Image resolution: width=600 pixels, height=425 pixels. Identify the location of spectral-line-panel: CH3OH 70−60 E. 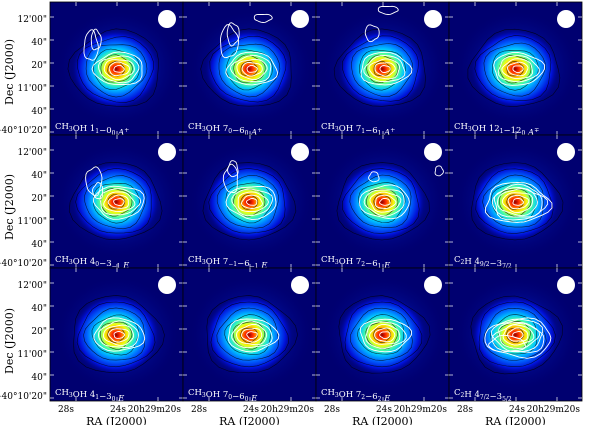
(249, 335).